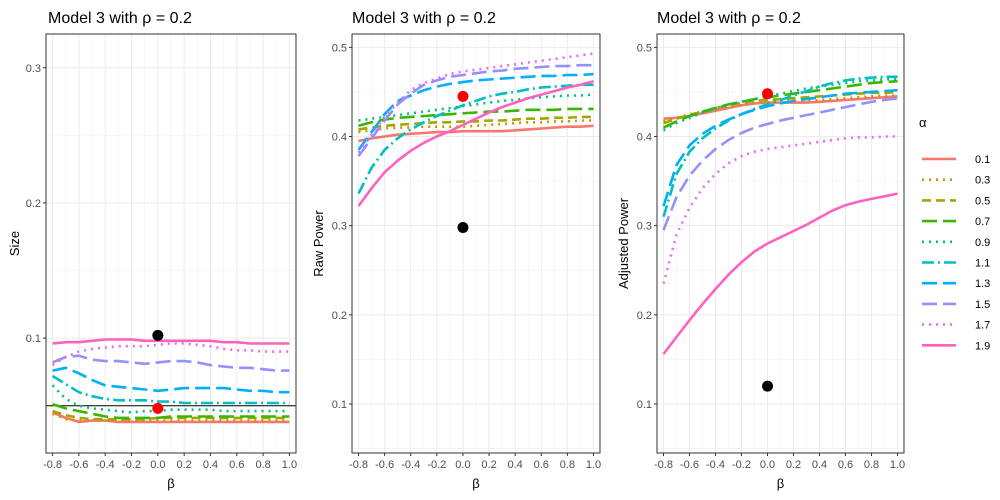 Image resolution: width=1000 pixels, height=500 pixels. Describe the element at coordinates (923, 122) in the screenshot. I see `legend-title: α` at that location.